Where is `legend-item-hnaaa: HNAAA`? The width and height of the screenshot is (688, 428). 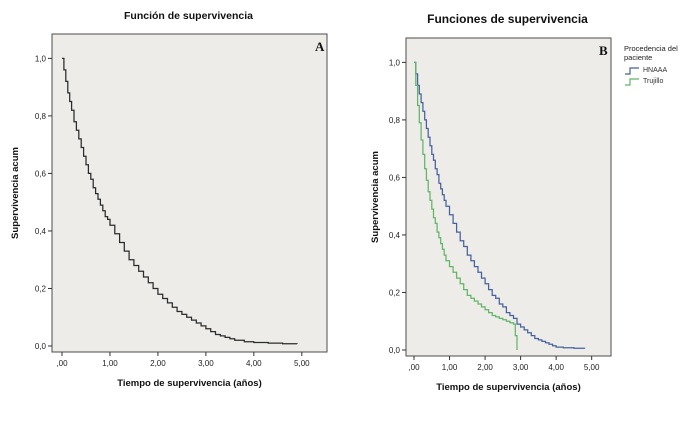
legend-item-hnaaa: HNAAA is located at coordinates (656, 70).